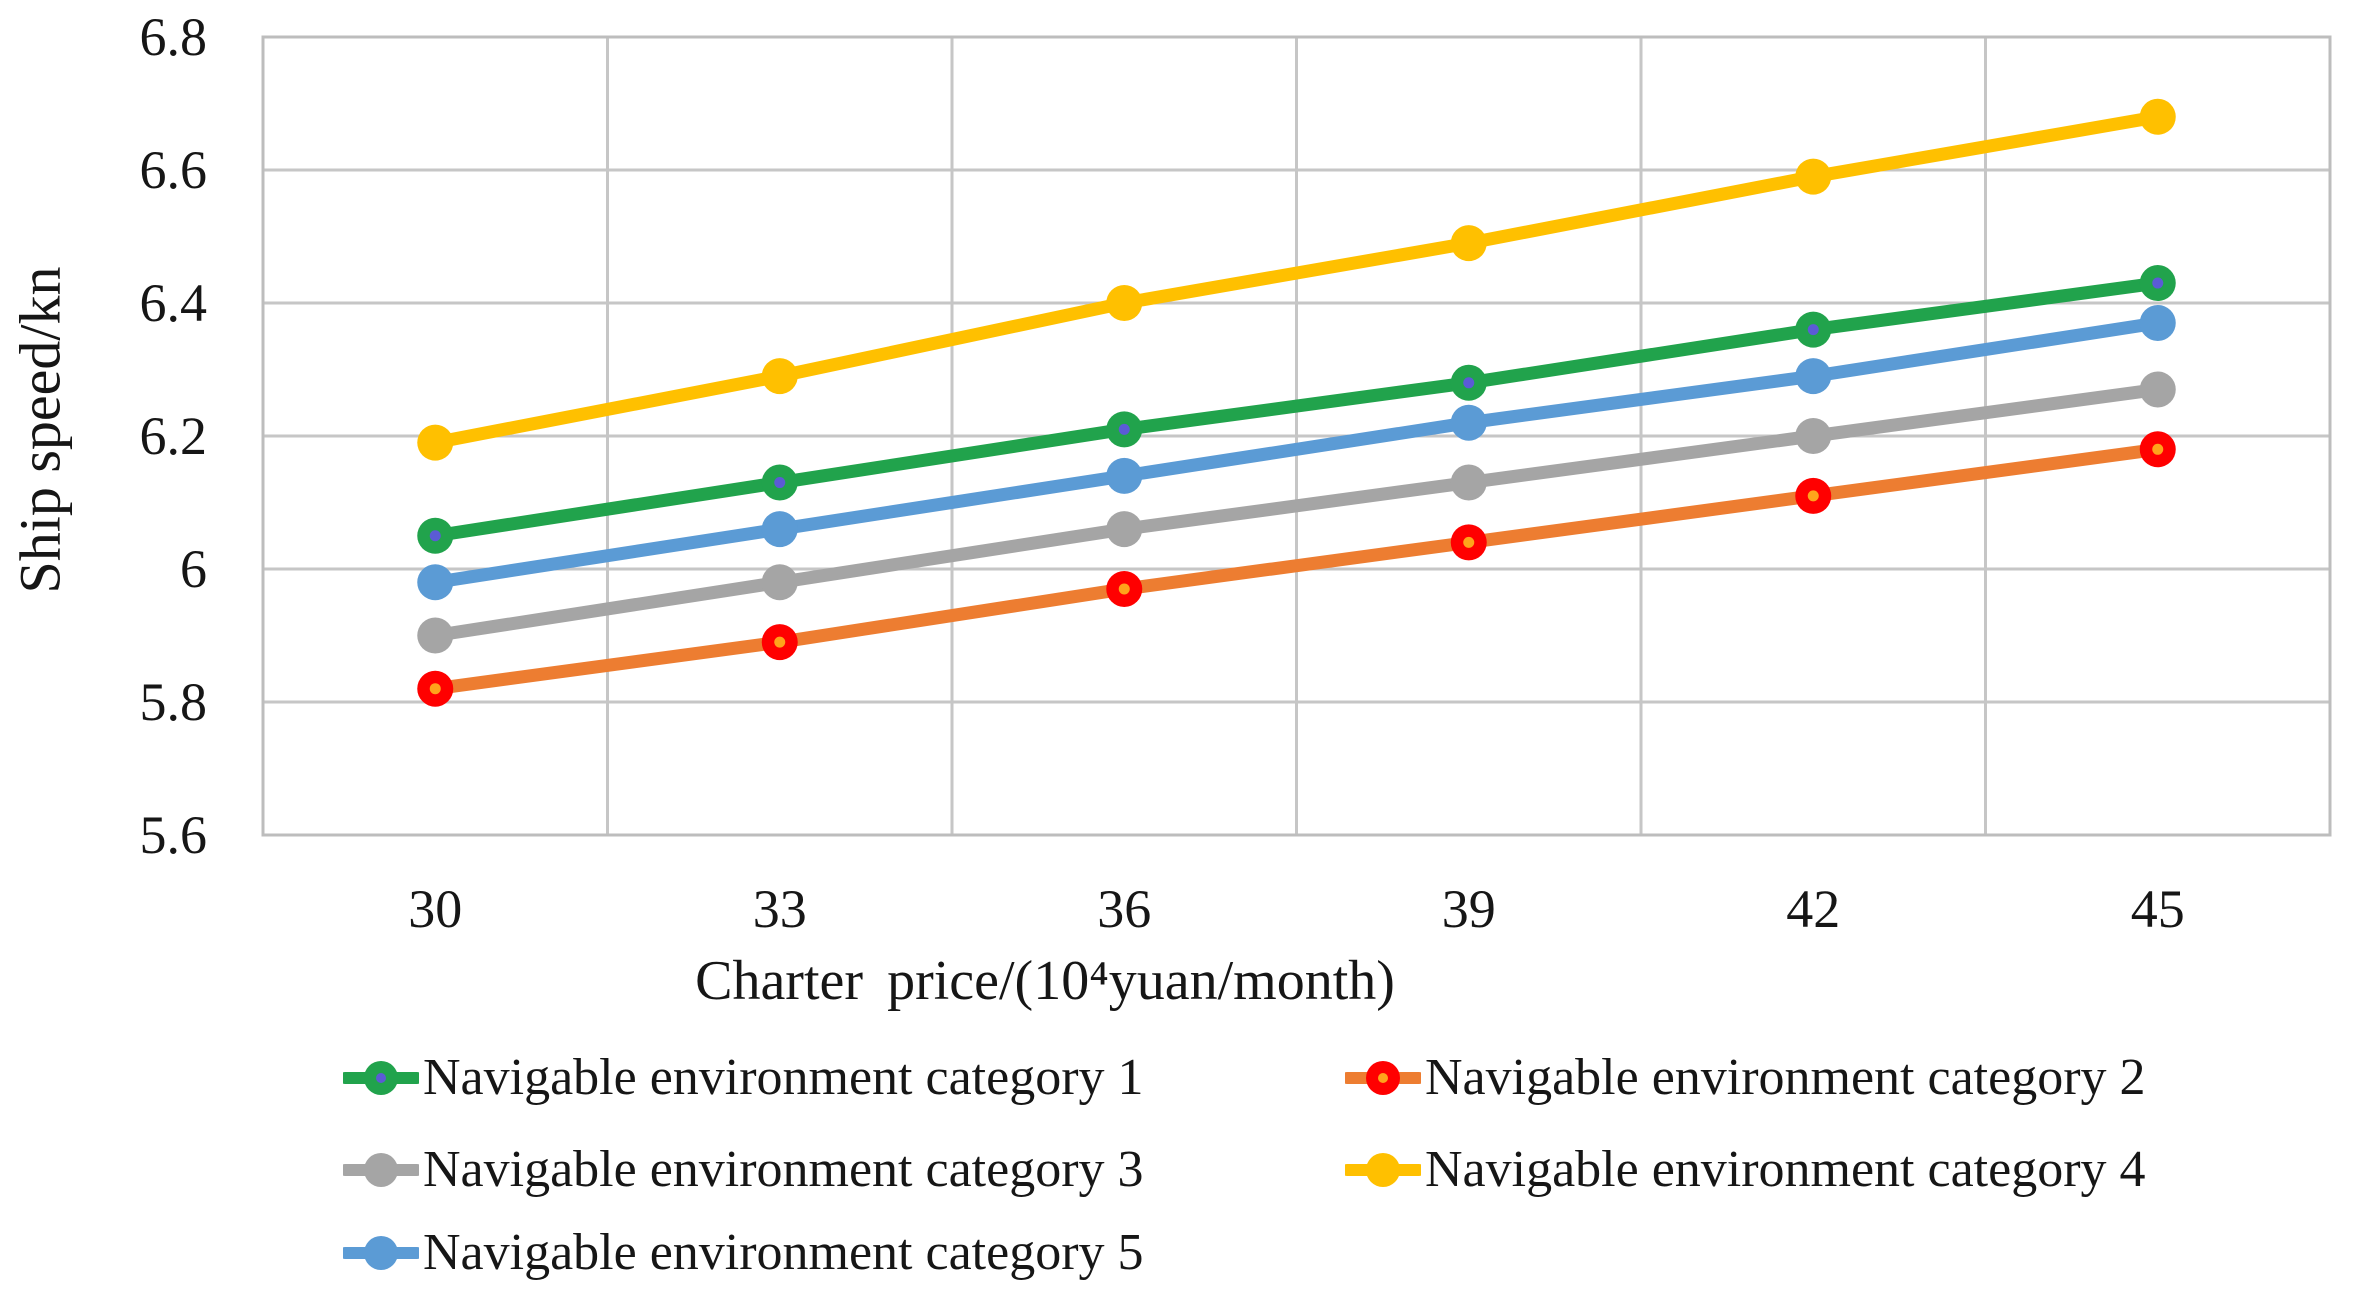  What do you see at coordinates (1785, 1169) in the screenshot?
I see `legend-label: Navigable environment category 4` at bounding box center [1785, 1169].